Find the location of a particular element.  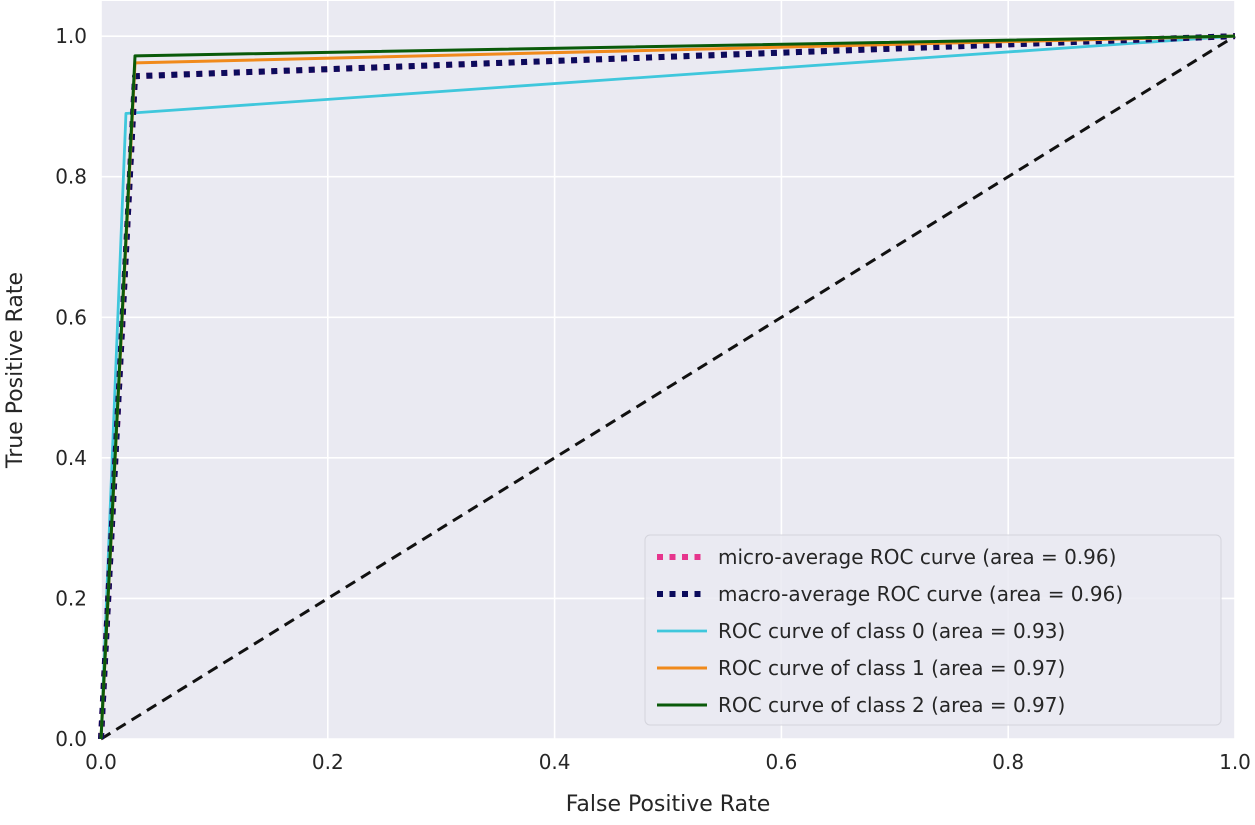

legend-label-class0: ROC curve of class 0 (area = 0.93) is located at coordinates (891, 631).